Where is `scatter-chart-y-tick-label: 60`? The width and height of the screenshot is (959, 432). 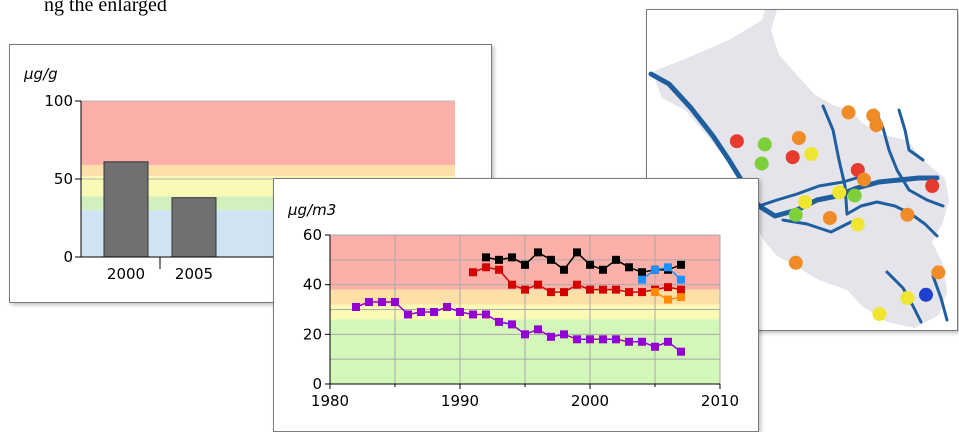 scatter-chart-y-tick-label: 60 is located at coordinates (312, 235).